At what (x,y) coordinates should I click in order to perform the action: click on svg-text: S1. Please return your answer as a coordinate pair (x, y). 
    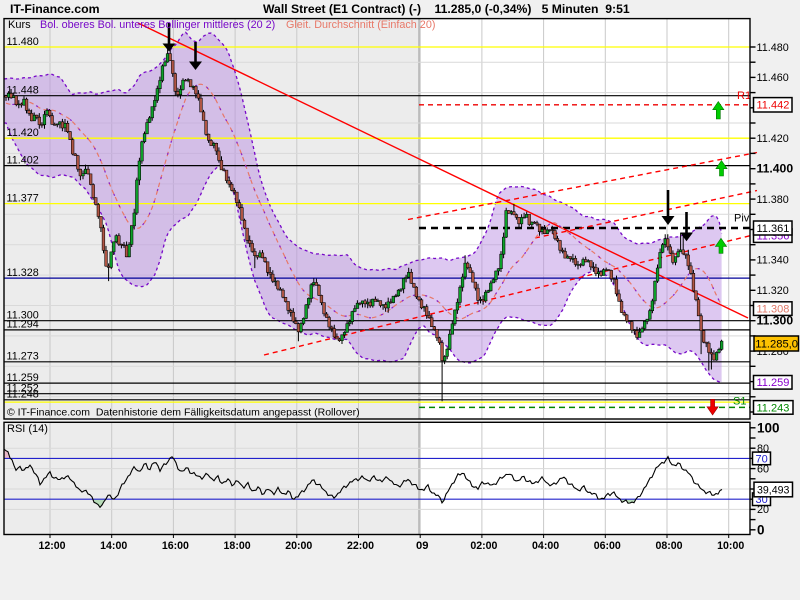
    Looking at the image, I should click on (739, 402).